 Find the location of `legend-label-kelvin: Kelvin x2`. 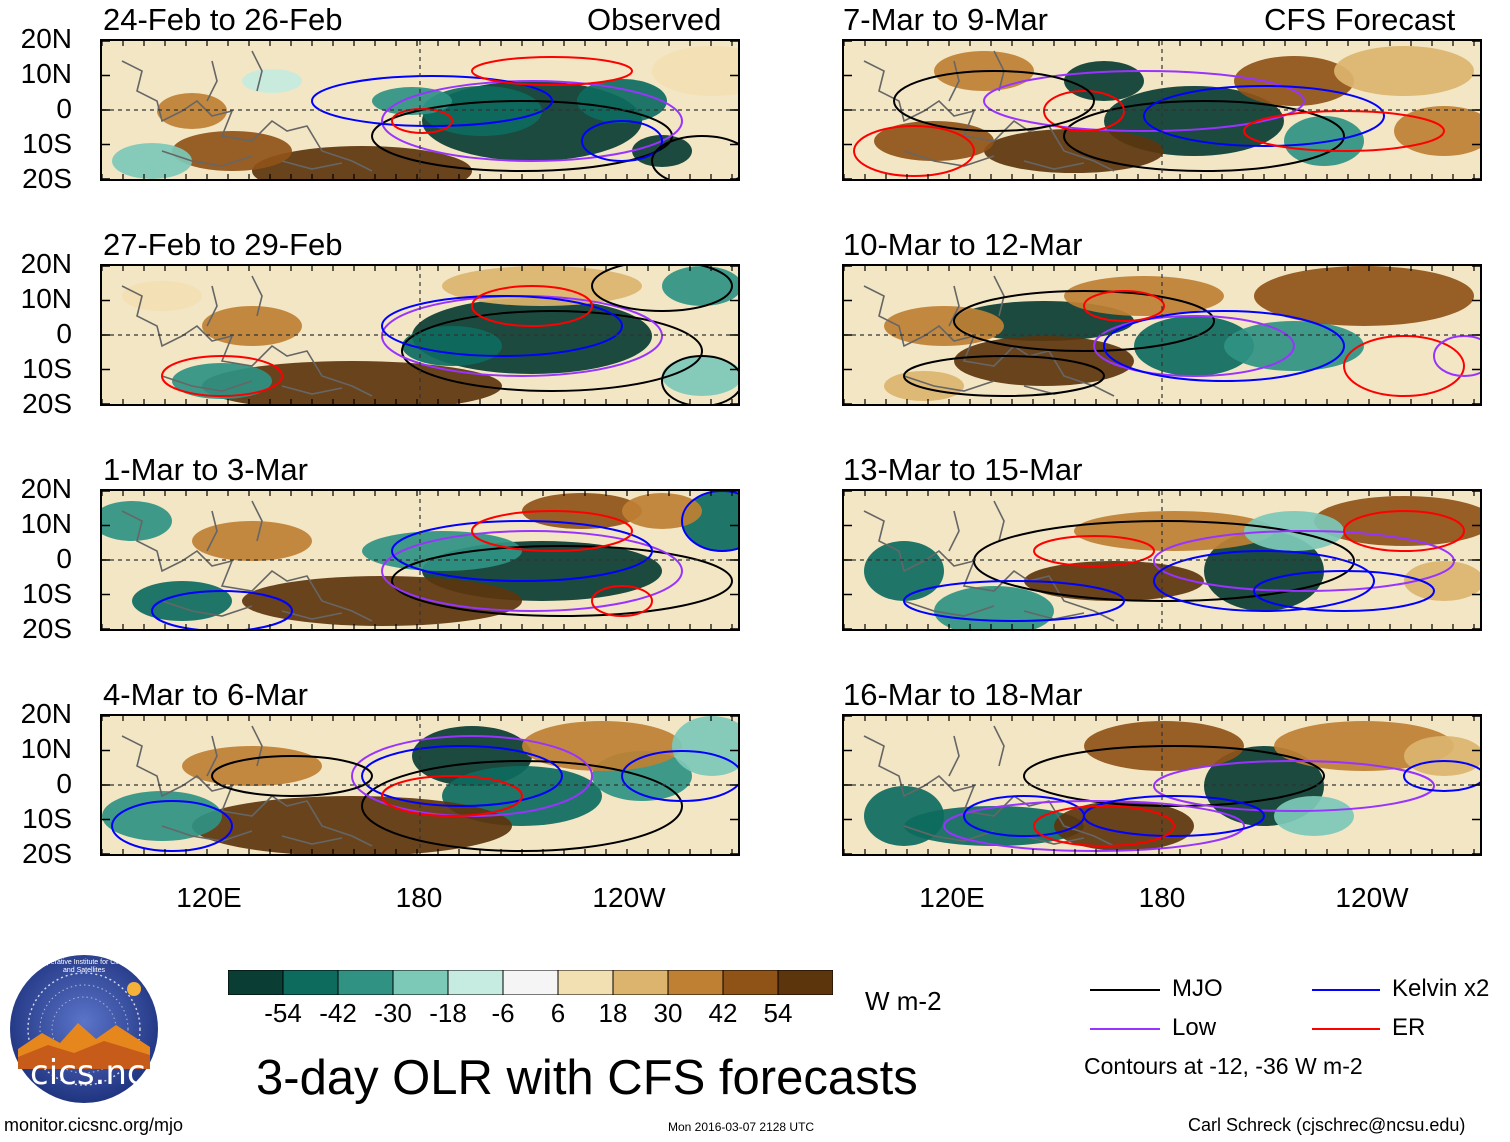

legend-label-kelvin: Kelvin x2 is located at coordinates (1441, 988).